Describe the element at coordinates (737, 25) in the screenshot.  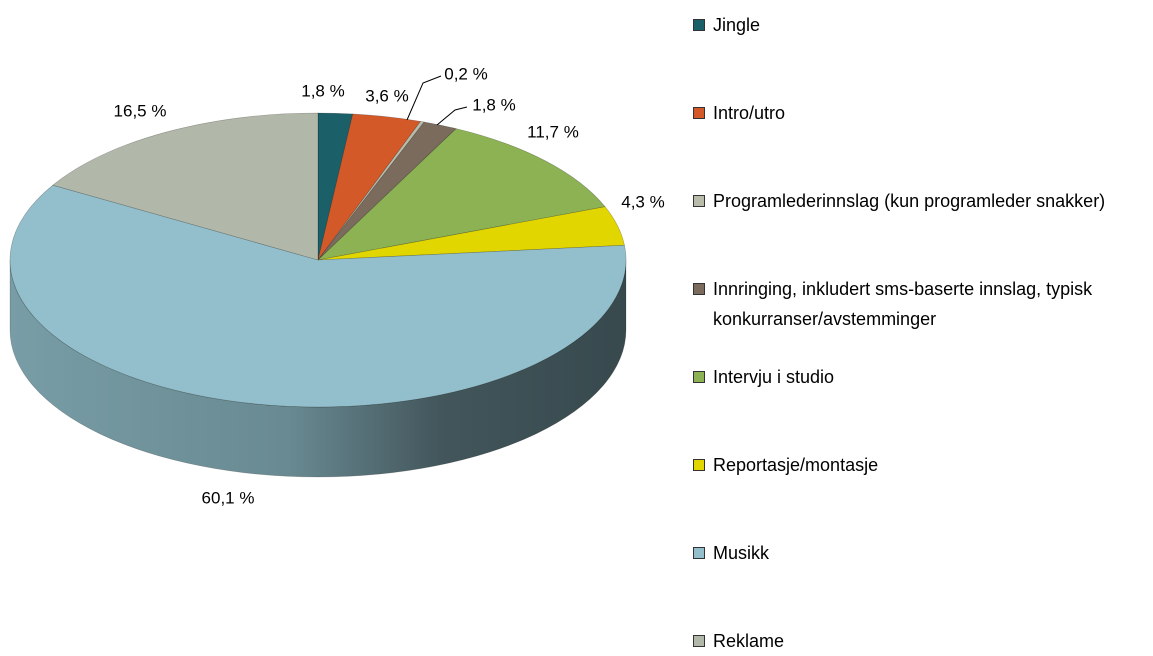
I see `legend-label: Jingle` at that location.